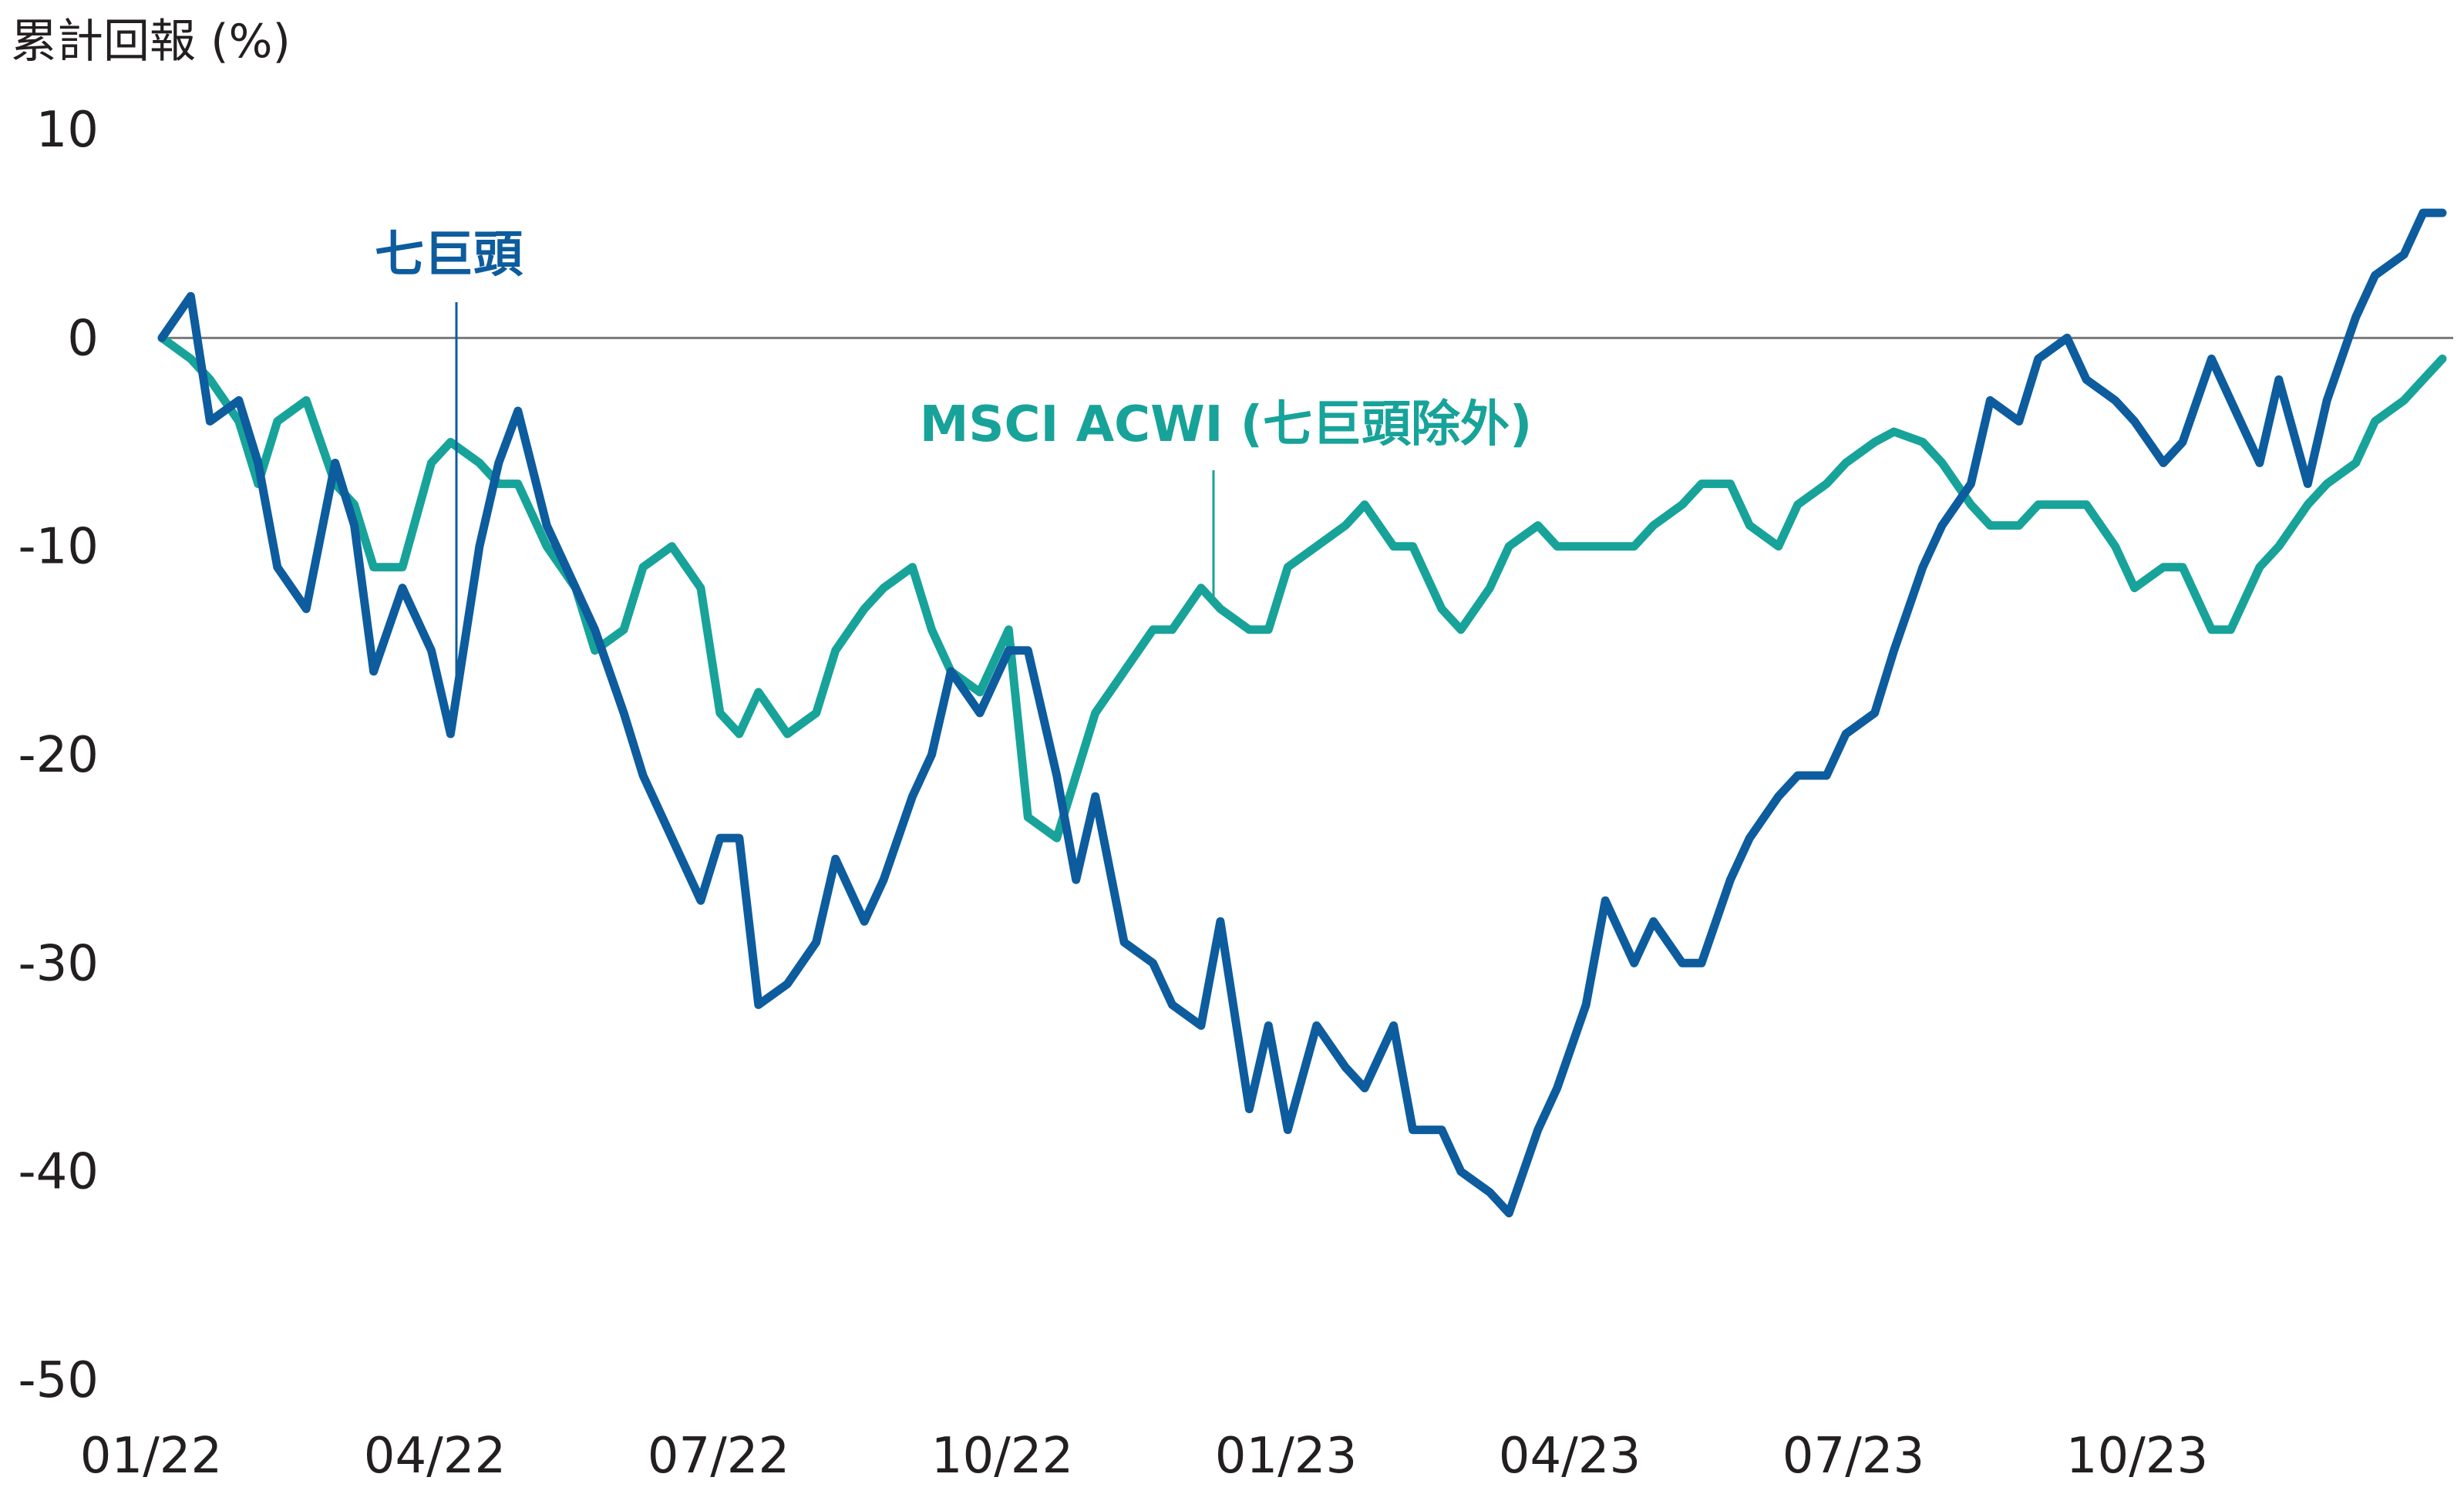 The width and height of the screenshot is (2464, 1494). Describe the element at coordinates (1144, 1456) in the screenshot. I see `x-axis-ticks: 01/22 04/22 07/22 10/22 01/23 04/23 07/23 10/23` at that location.